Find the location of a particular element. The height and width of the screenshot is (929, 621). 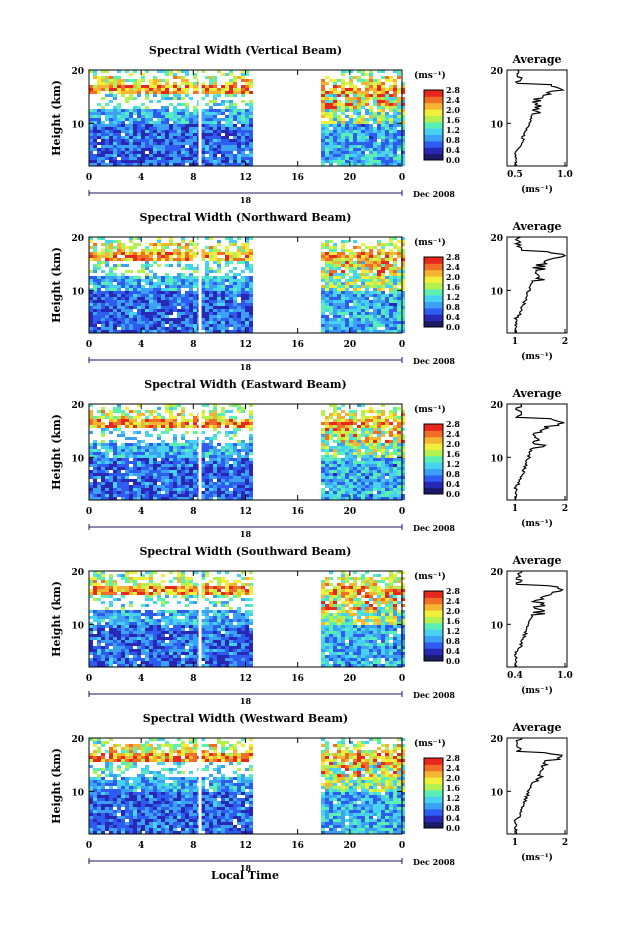

gap-stripe is located at coordinates (200, 118).